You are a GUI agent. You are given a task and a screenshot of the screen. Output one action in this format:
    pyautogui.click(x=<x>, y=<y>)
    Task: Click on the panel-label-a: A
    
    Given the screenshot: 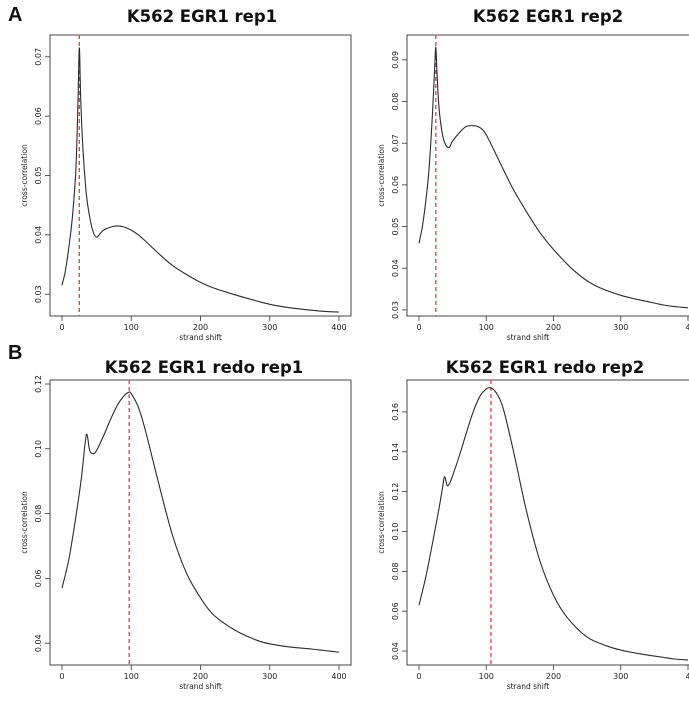 What is the action you would take?
    pyautogui.click(x=15, y=15)
    